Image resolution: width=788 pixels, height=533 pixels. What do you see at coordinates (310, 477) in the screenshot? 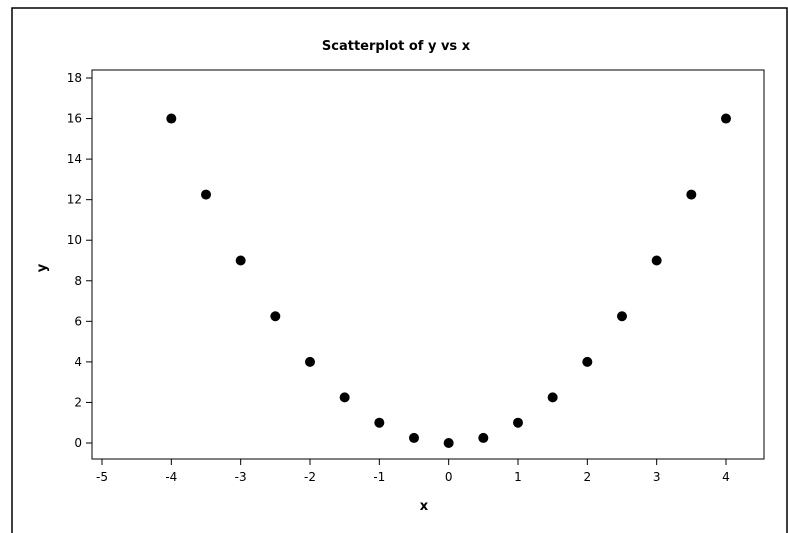
I see `x-tick-label: -2` at bounding box center [310, 477].